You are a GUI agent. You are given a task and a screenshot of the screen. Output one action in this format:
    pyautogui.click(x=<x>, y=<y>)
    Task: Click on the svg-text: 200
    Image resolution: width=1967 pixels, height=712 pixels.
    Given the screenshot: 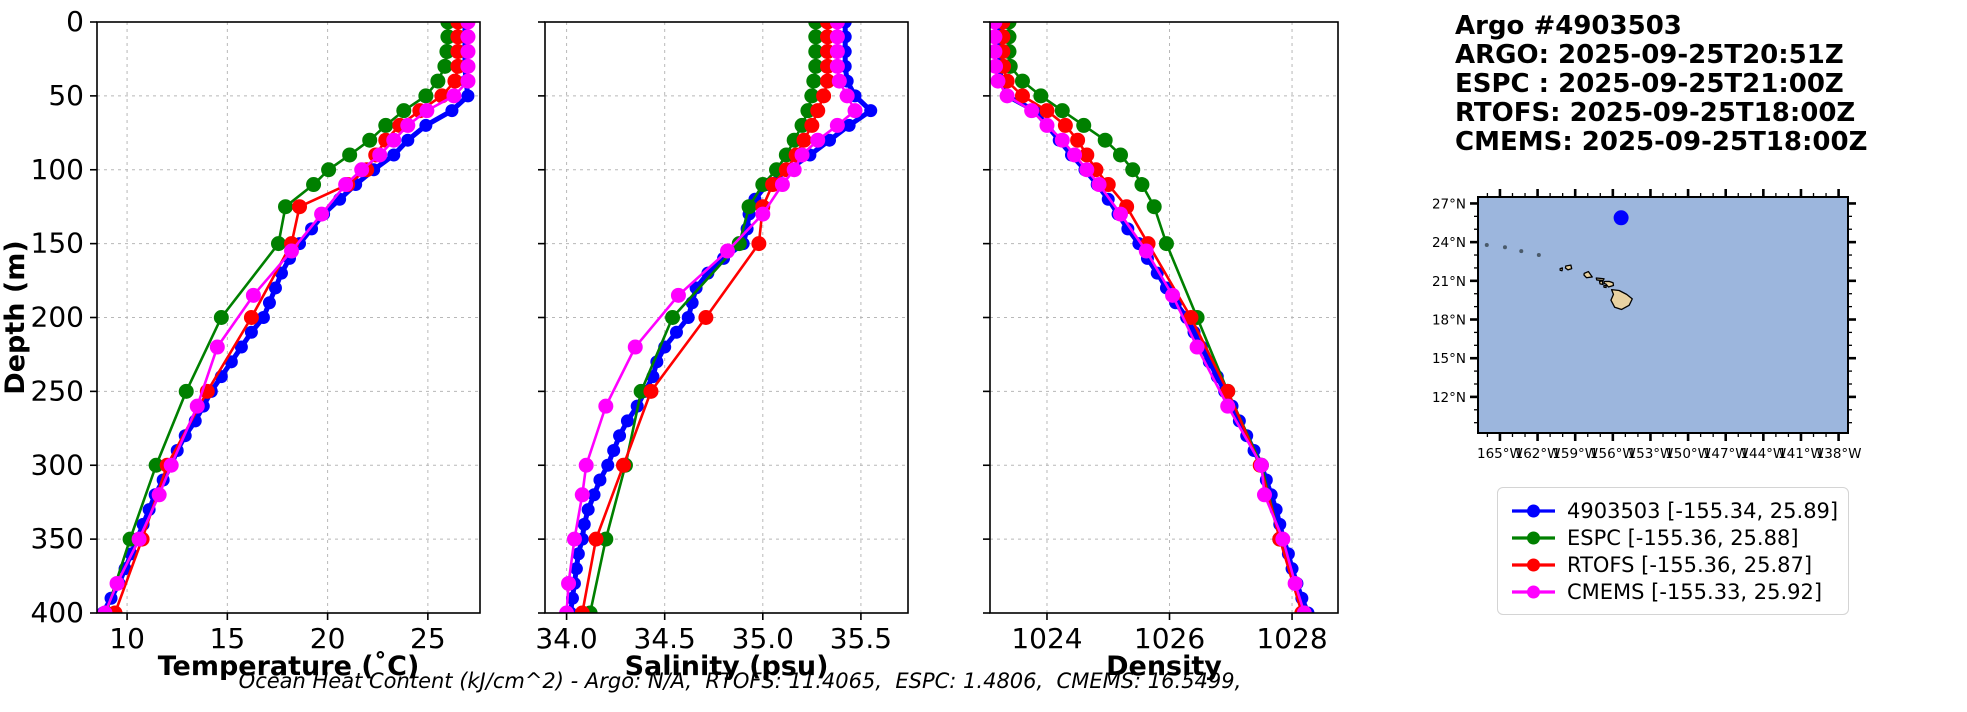 What is the action you would take?
    pyautogui.click(x=57, y=317)
    